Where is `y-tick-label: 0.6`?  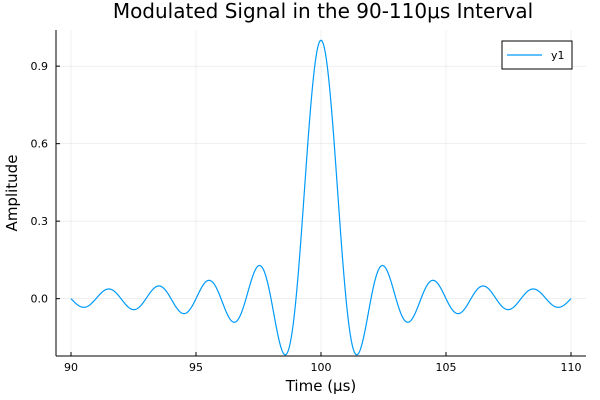 y-tick-label: 0.6 is located at coordinates (40, 144).